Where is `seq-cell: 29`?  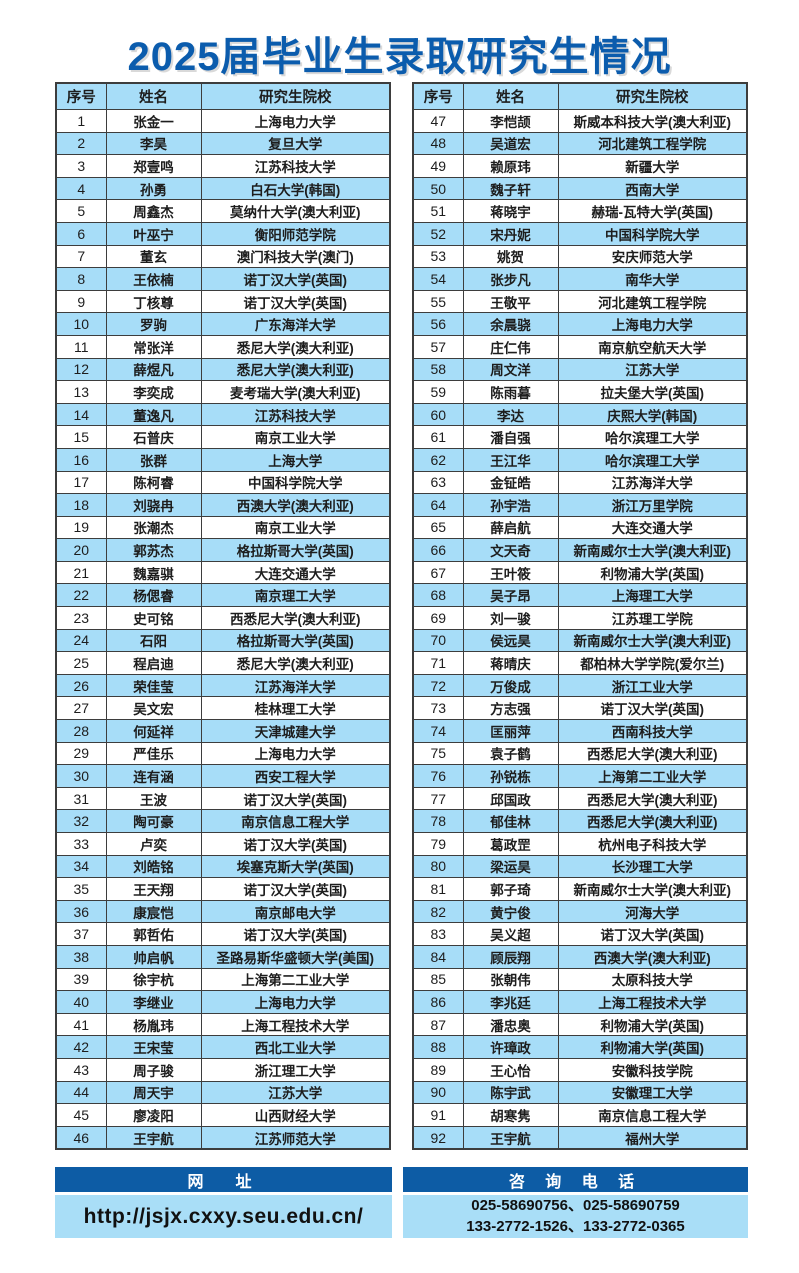
seq-cell: 29 is located at coordinates (81, 753).